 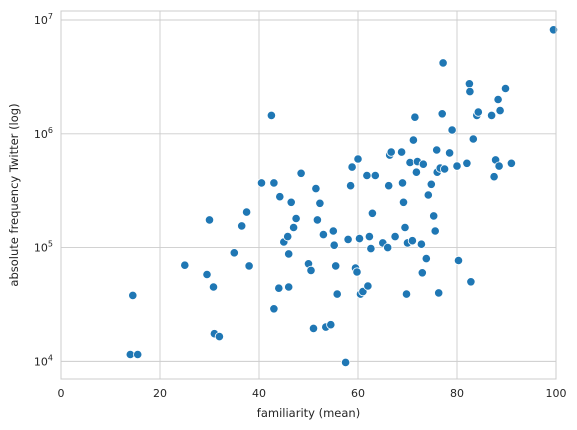 What do you see at coordinates (358, 393) in the screenshot?
I see `x-tick-label: 60` at bounding box center [358, 393].